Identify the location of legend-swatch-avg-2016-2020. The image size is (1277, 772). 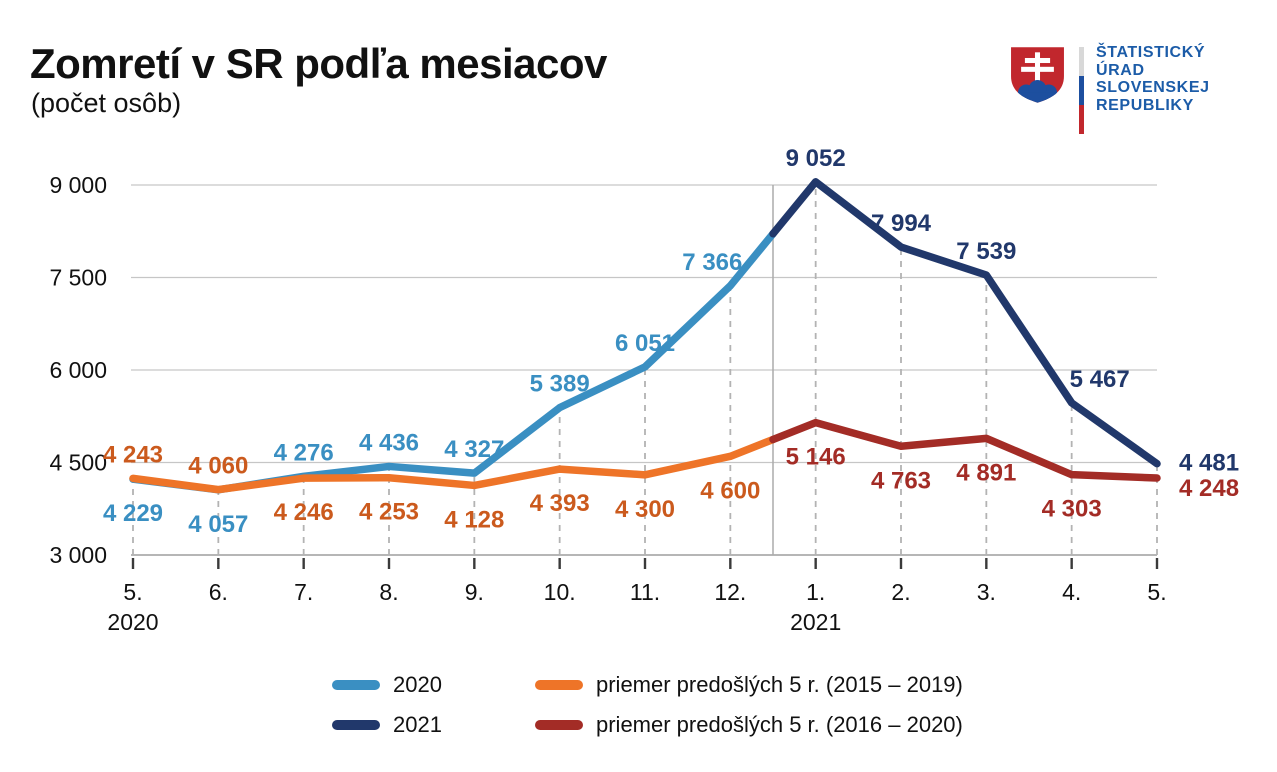
(559, 725).